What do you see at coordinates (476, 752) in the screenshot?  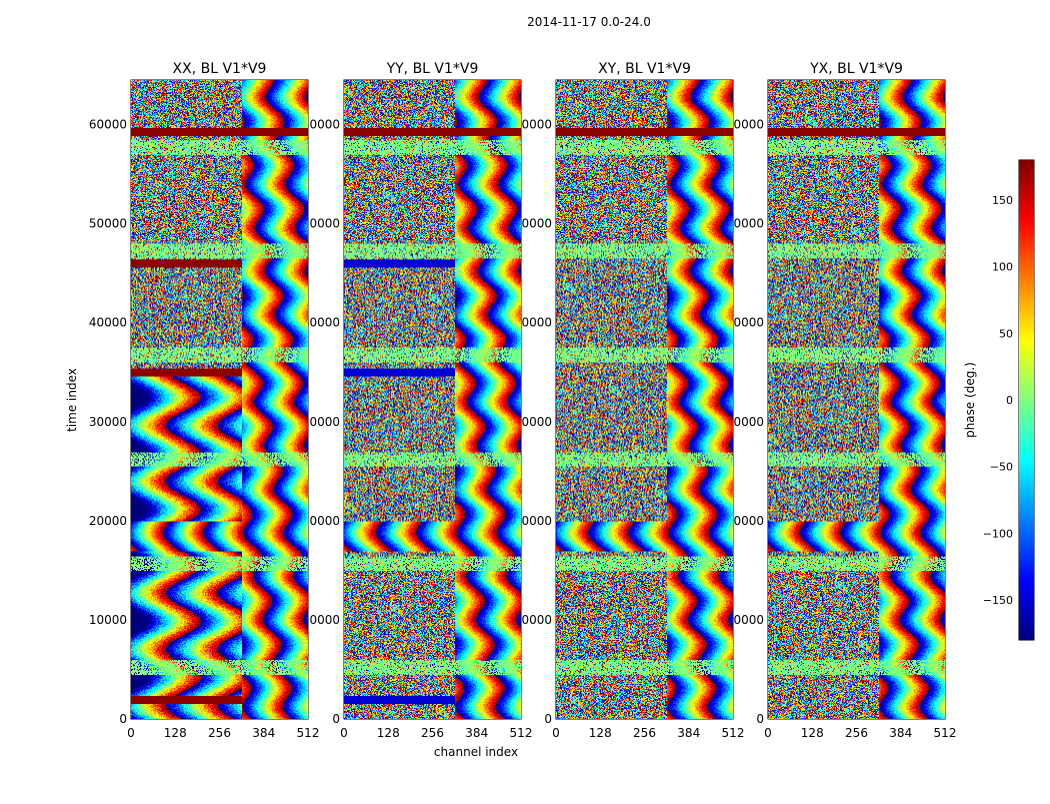 I see `x-axis-label: channel index` at bounding box center [476, 752].